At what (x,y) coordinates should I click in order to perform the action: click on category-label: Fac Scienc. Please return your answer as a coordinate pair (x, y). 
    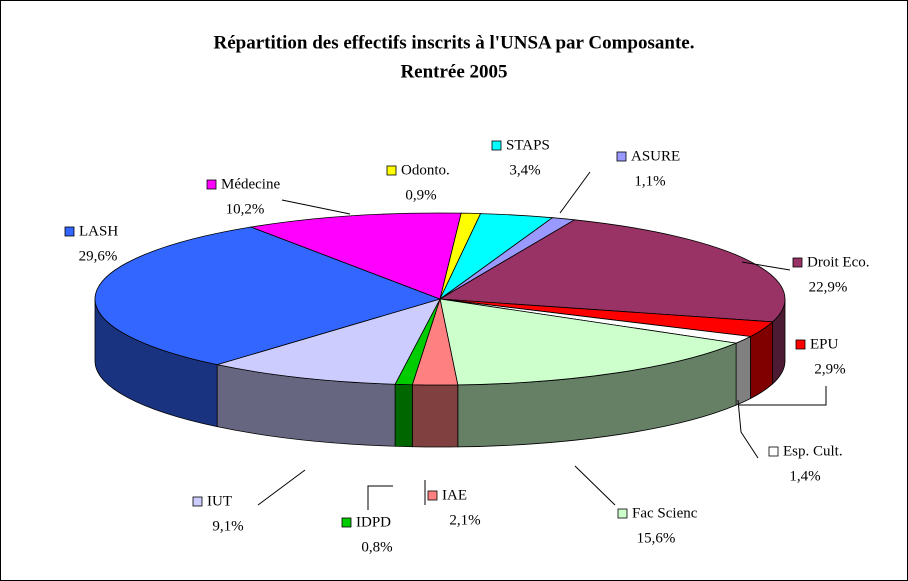
    Looking at the image, I should click on (665, 513).